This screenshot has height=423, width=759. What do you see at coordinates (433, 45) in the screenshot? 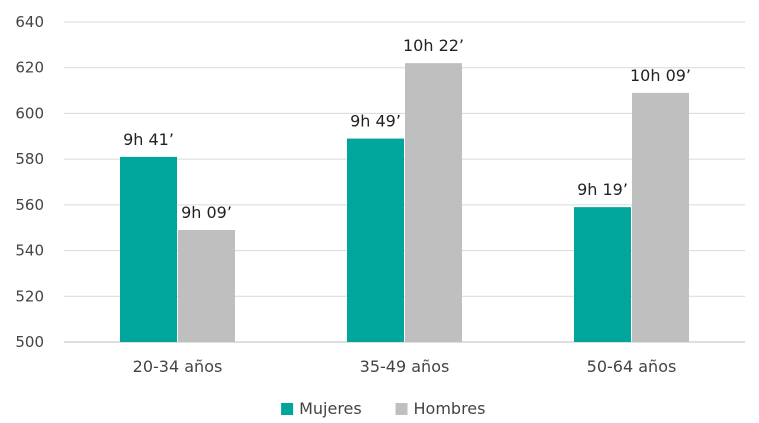
I see `data-label-hombres-2: 10h 22’` at bounding box center [433, 45].